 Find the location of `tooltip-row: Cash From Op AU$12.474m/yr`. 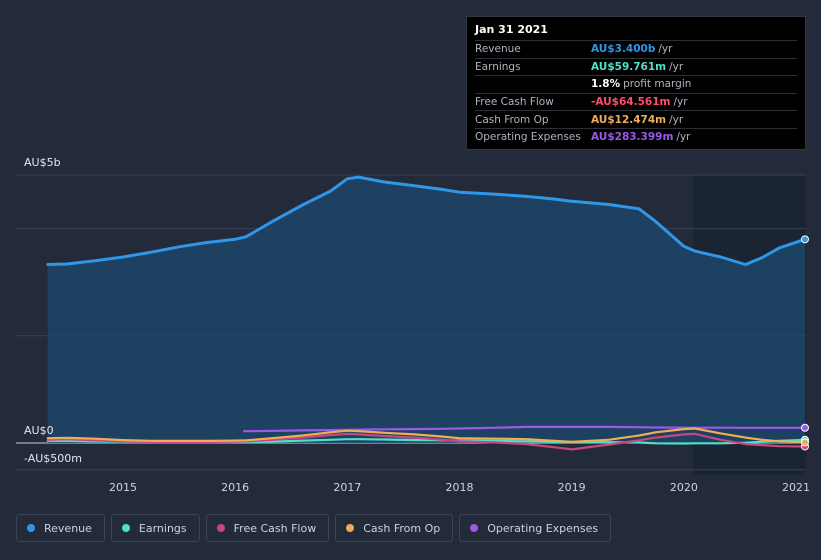

tooltip-row: Cash From Op AU$12.474m/yr is located at coordinates (636, 119).